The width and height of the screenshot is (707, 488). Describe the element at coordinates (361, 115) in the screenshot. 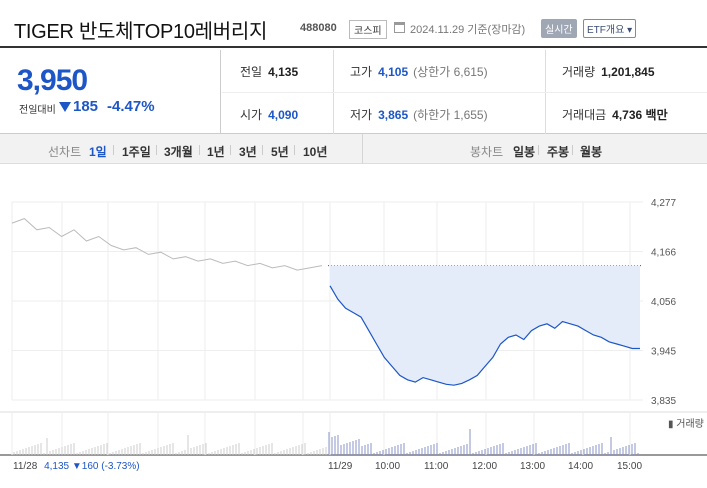

I see `low-label: 저가` at that location.